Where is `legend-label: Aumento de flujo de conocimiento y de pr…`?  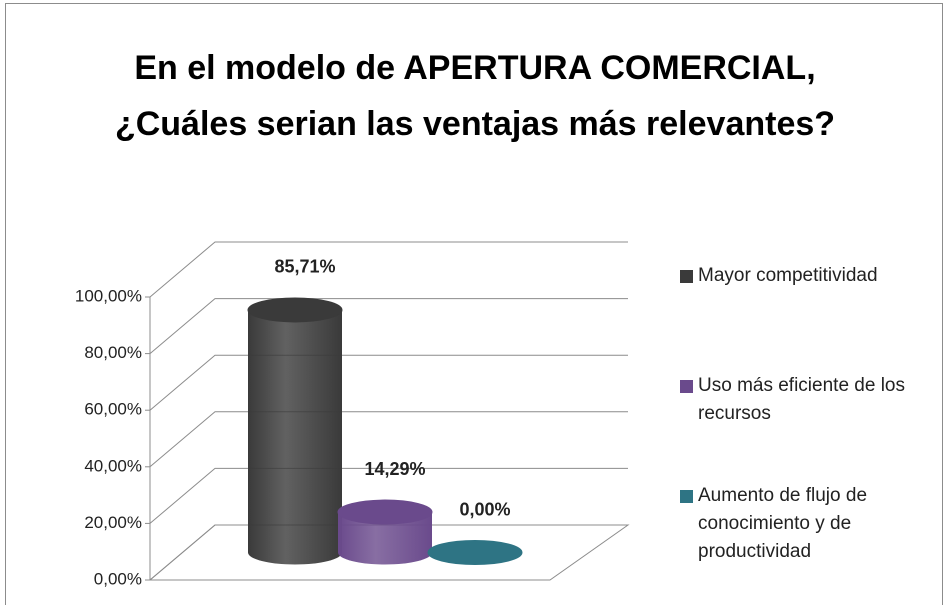
legend-label: Aumento de flujo de conocimiento y de pr… is located at coordinates (783, 523).